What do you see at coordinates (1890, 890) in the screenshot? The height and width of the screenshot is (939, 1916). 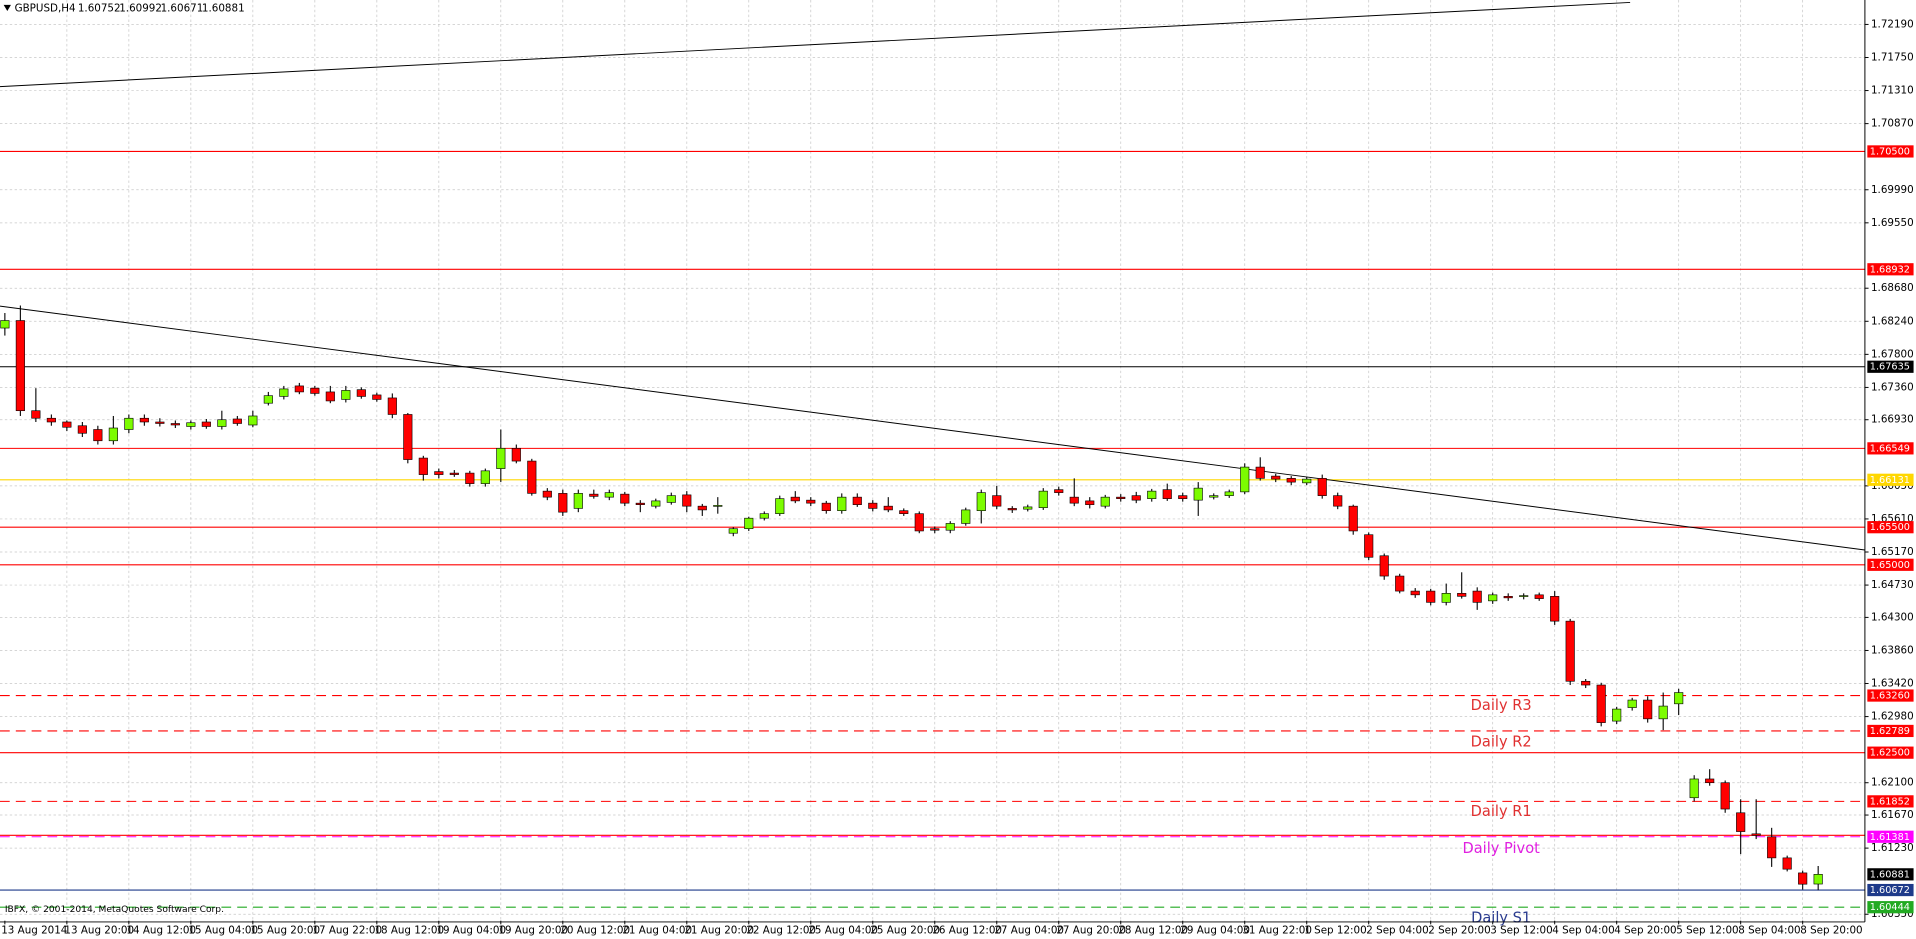 I see `price-level-label: 1.60672` at bounding box center [1890, 890].